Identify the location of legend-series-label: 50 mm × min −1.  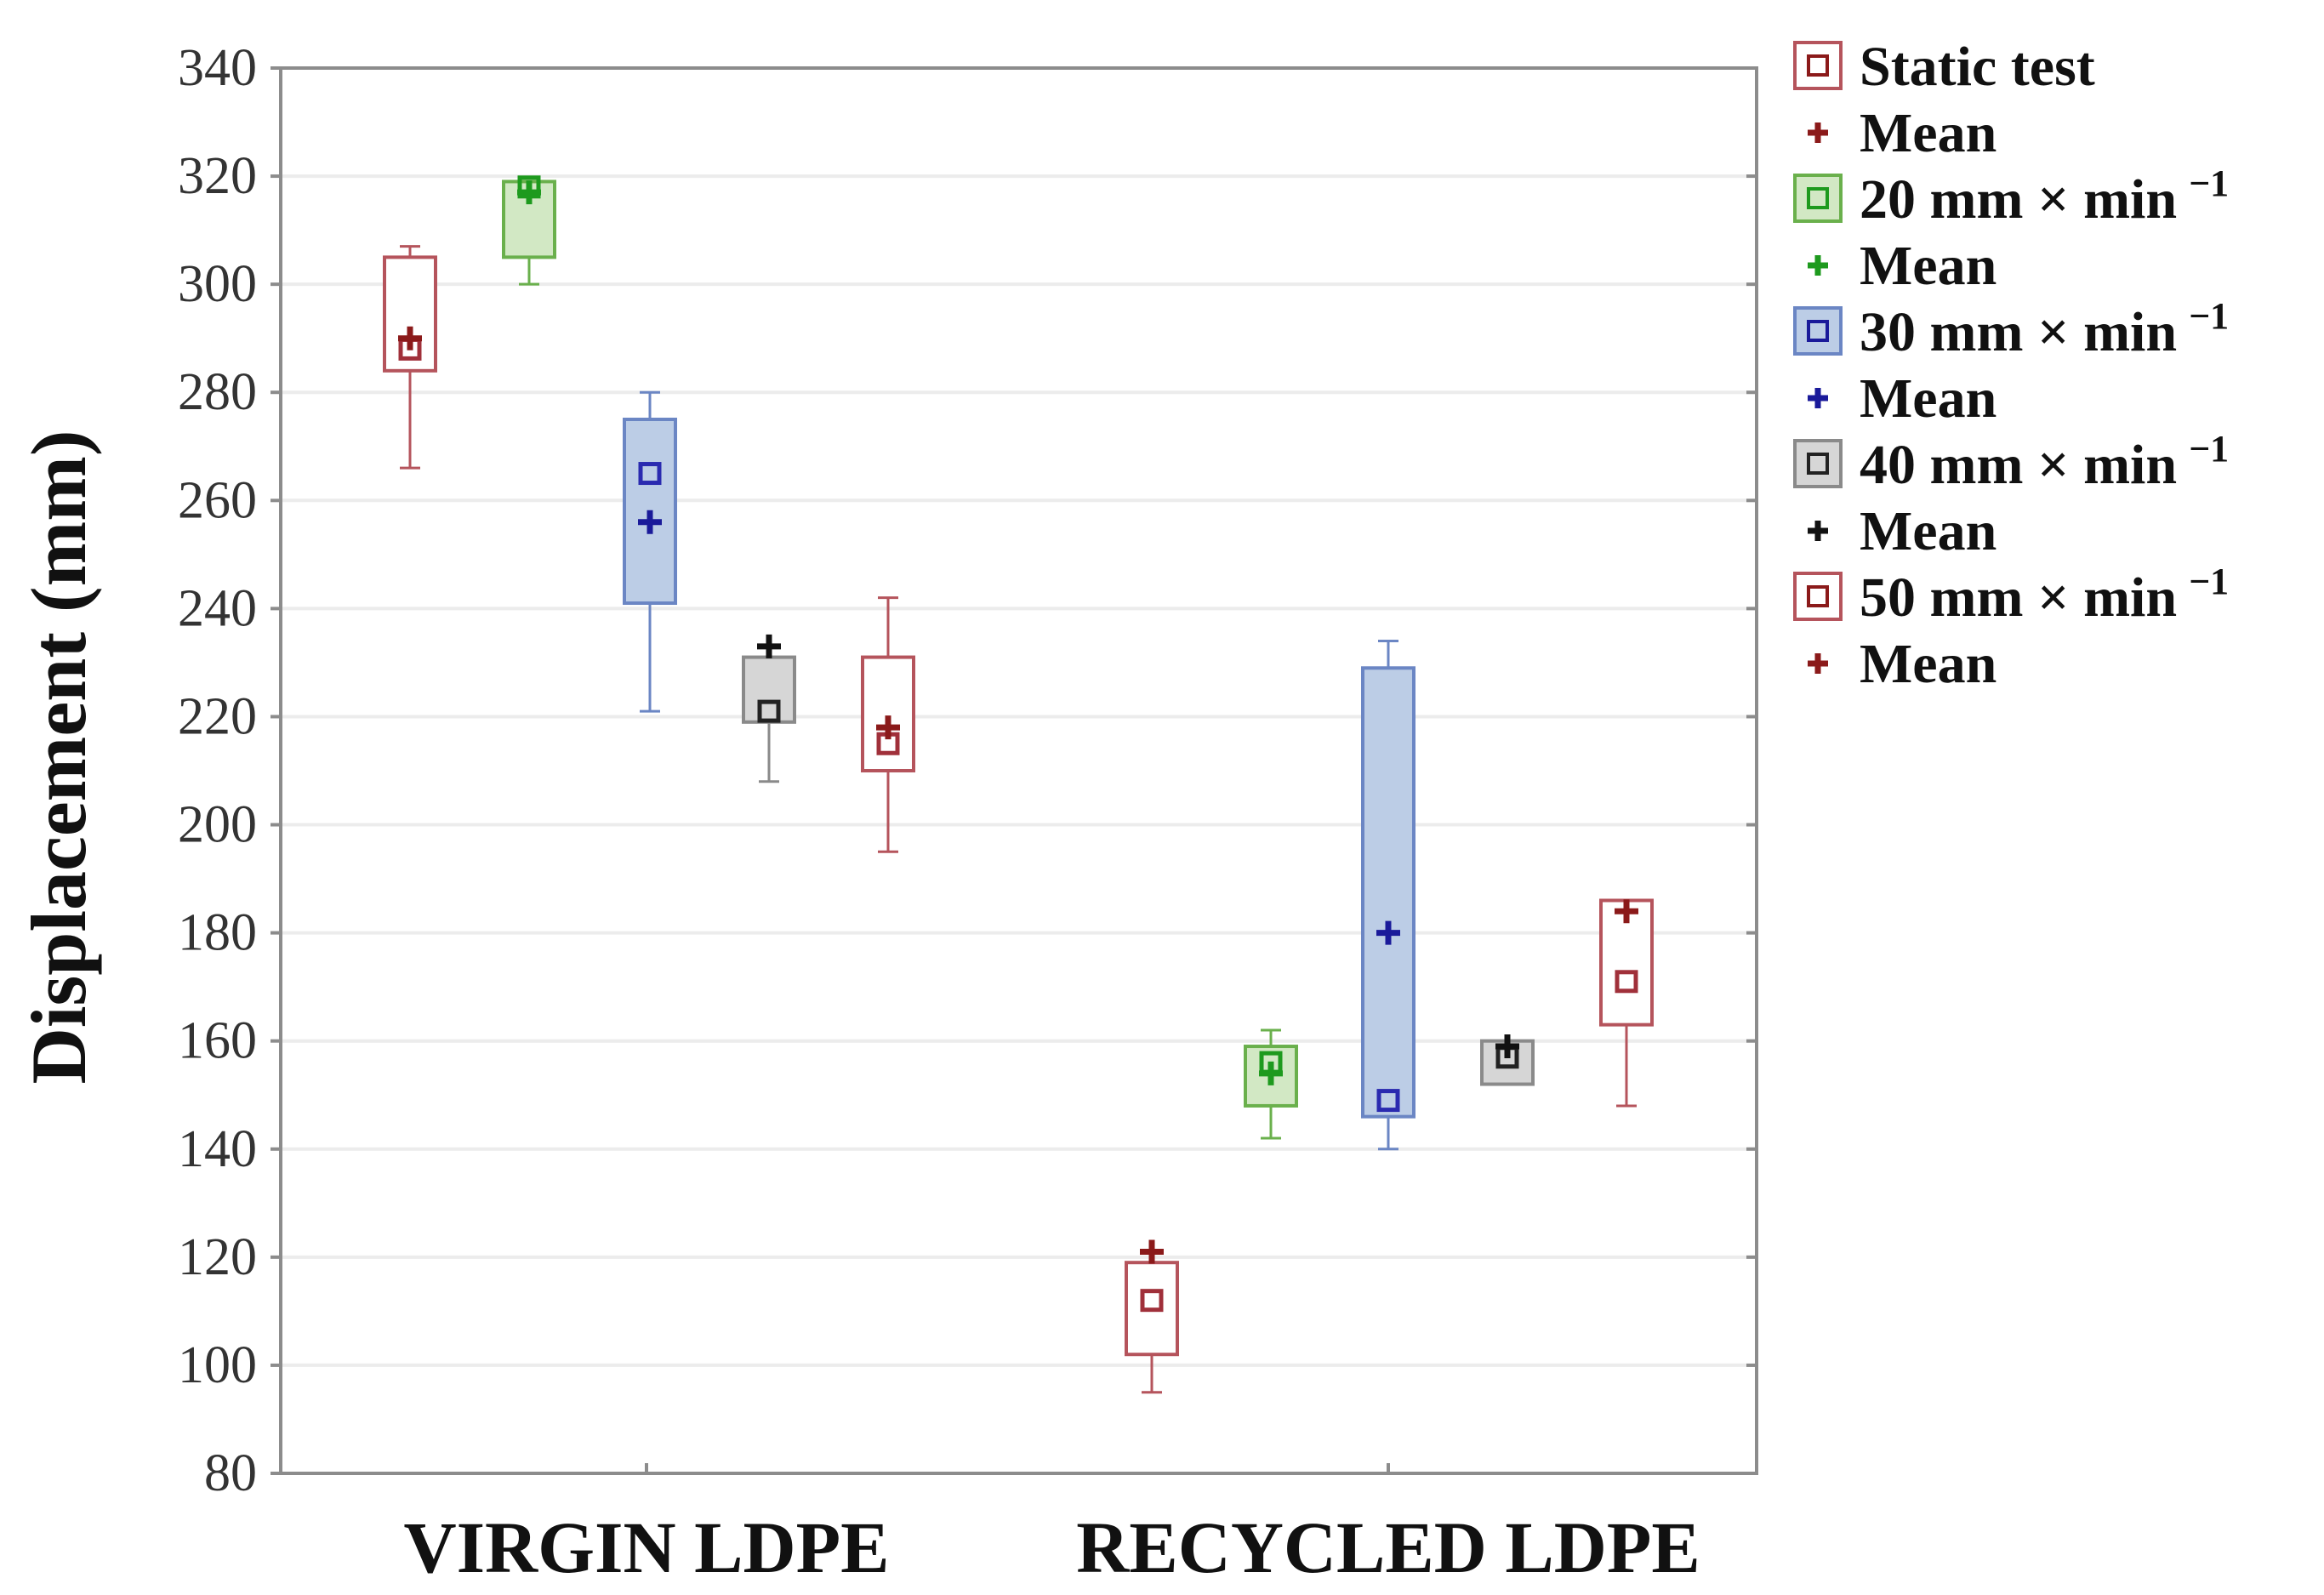
(2045, 595).